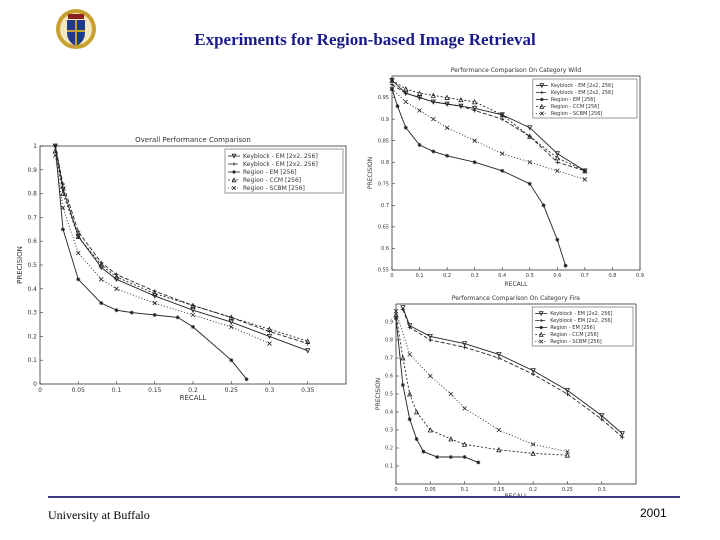 This screenshot has width=720, height=540. Describe the element at coordinates (370, 173) in the screenshot. I see `y-axis-label: PRECISION` at that location.